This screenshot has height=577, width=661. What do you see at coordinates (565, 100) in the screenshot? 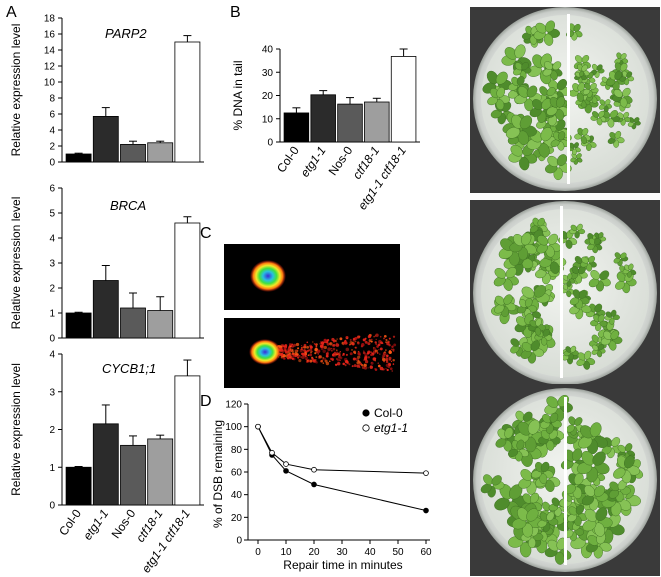
I see `plate-photo-e` at bounding box center [565, 100].